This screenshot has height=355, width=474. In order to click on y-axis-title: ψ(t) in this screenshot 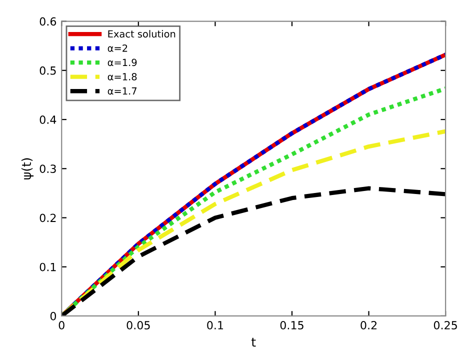, I will do `click(27, 169)`.